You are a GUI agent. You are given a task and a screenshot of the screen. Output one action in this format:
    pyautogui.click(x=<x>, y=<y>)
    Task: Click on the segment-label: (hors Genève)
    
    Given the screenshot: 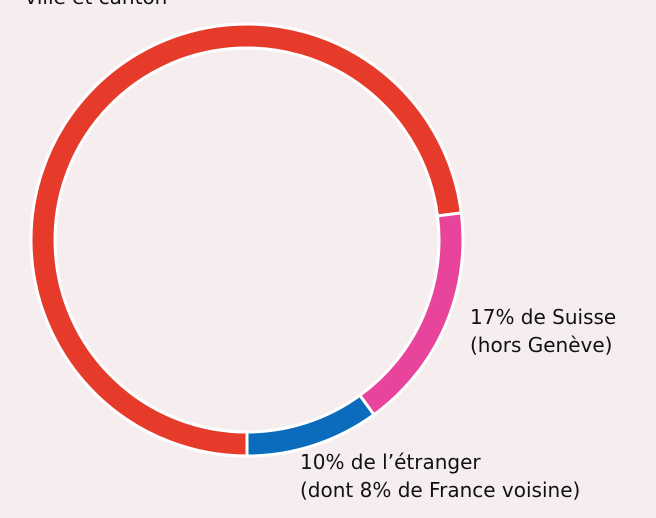 What is the action you would take?
    pyautogui.click(x=541, y=345)
    